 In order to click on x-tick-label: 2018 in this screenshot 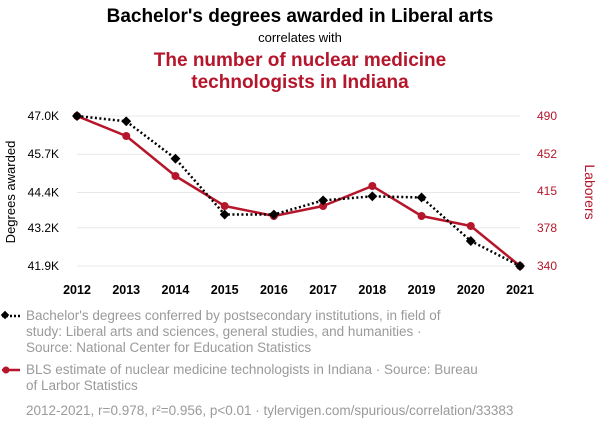, I will do `click(372, 290)`.